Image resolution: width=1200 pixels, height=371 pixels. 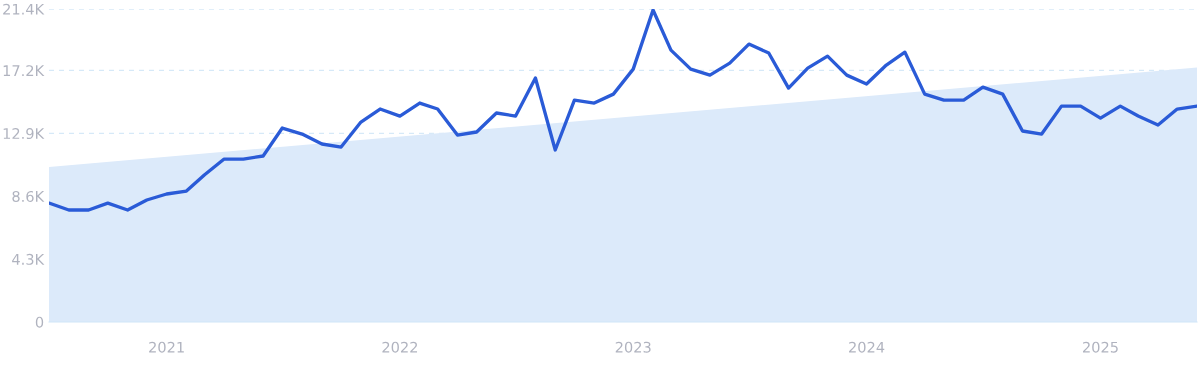 What do you see at coordinates (24, 134) in the screenshot?
I see `y-tick-label: 12.9K` at bounding box center [24, 134].